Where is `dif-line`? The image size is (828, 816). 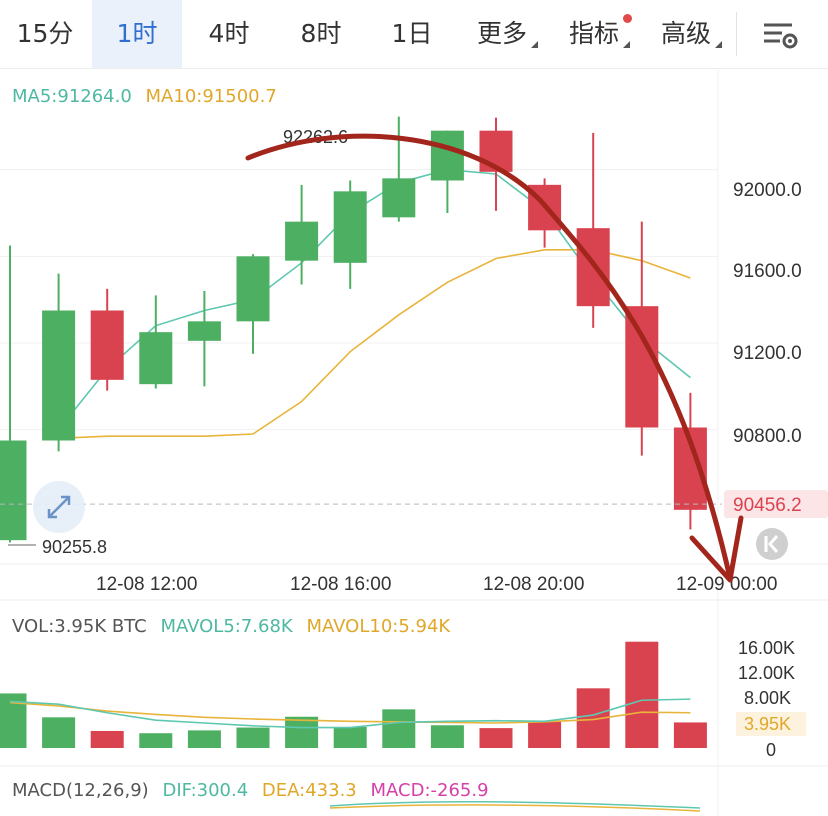 dif-line is located at coordinates (515, 804).